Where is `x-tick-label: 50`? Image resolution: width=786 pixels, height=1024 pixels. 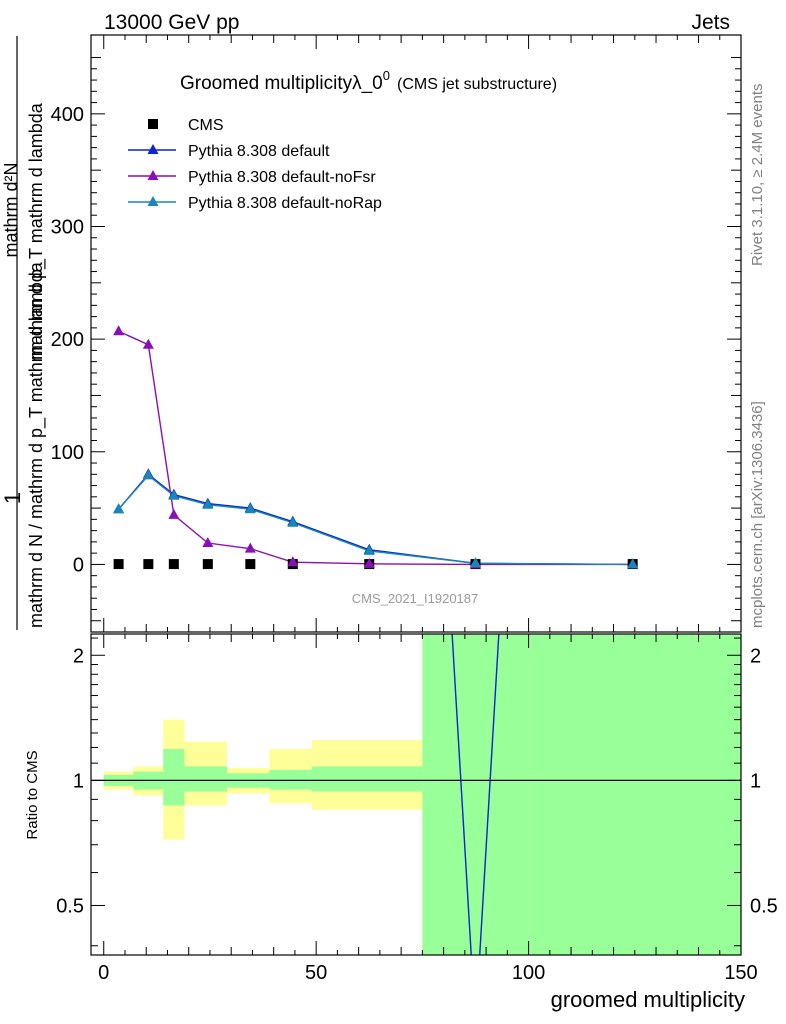
x-tick-label: 50 is located at coordinates (316, 973).